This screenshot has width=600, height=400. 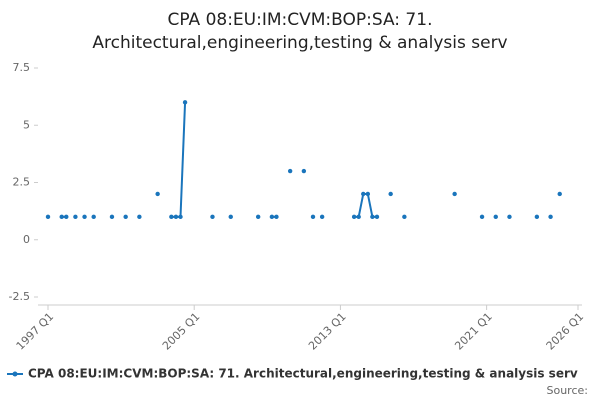 I want to click on x-tick-label: 2005 Q1, so click(x=181, y=331).